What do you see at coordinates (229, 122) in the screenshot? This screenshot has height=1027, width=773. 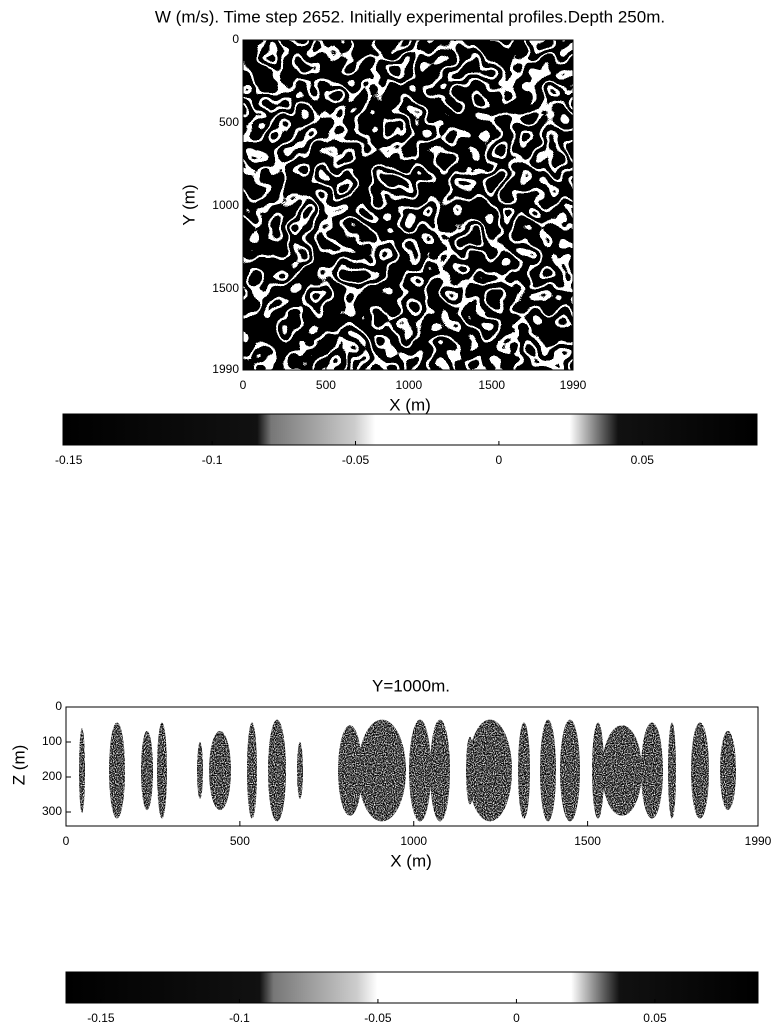 I see `y-tick-label: 500` at bounding box center [229, 122].